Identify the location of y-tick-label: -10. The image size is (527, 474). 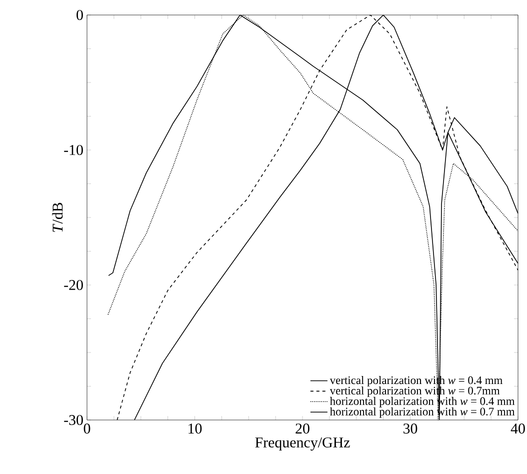
(73, 150).